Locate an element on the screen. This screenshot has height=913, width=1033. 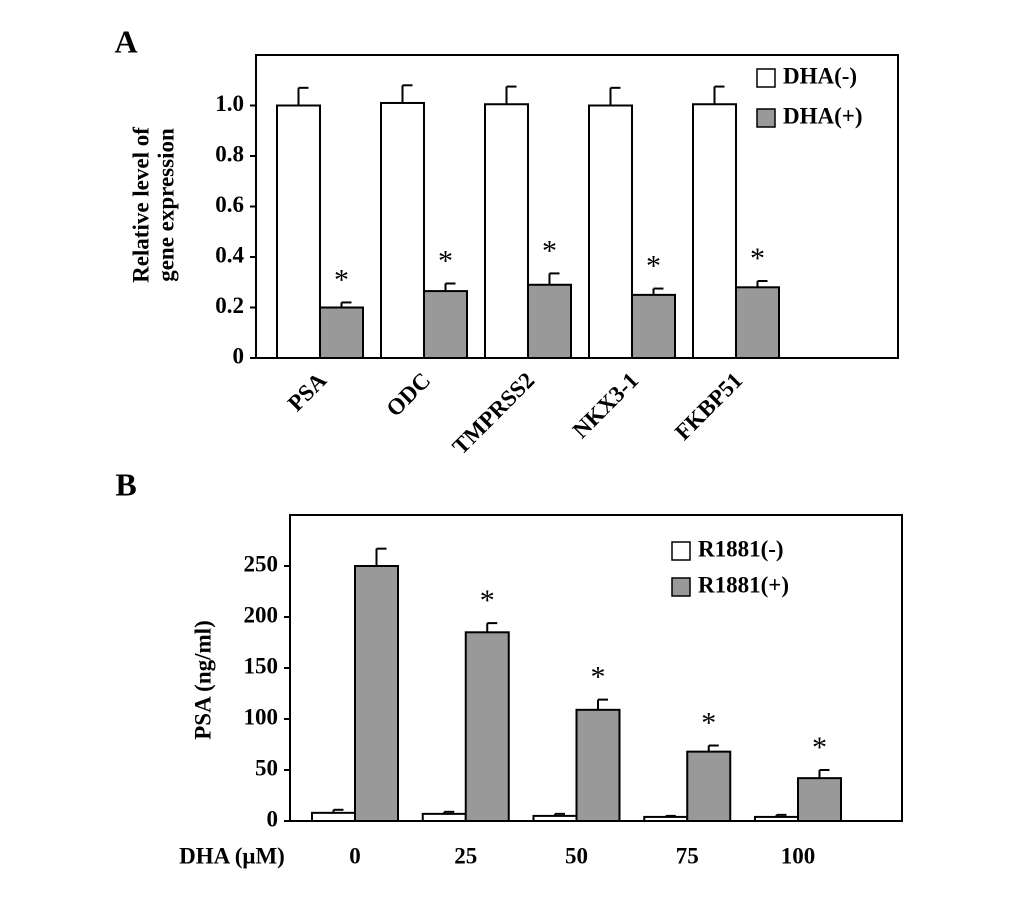
panel-label: A is located at coordinates (125, 41).